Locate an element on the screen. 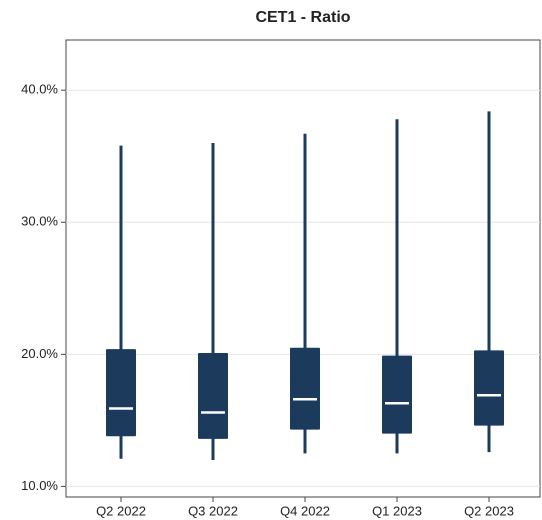 The height and width of the screenshot is (520, 542). y-tick-label: 20.0% is located at coordinates (39, 353).